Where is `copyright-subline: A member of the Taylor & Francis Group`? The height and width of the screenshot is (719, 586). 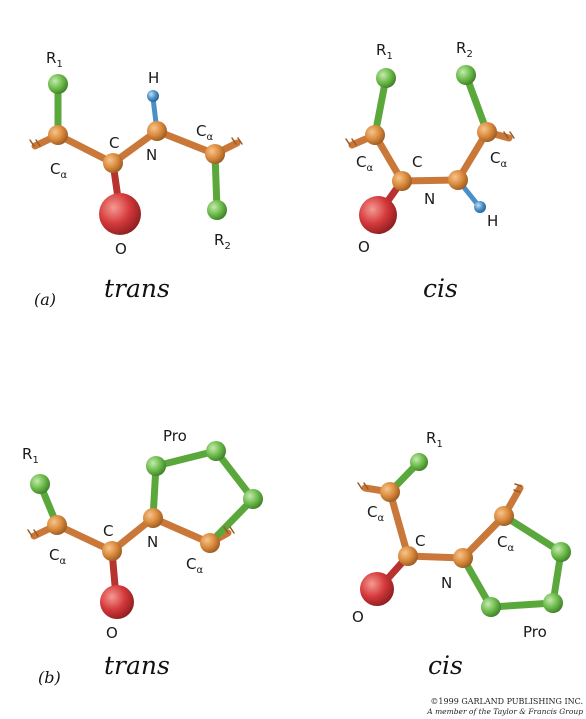 copyright-subline: A member of the Taylor & Francis Group is located at coordinates (504, 711).